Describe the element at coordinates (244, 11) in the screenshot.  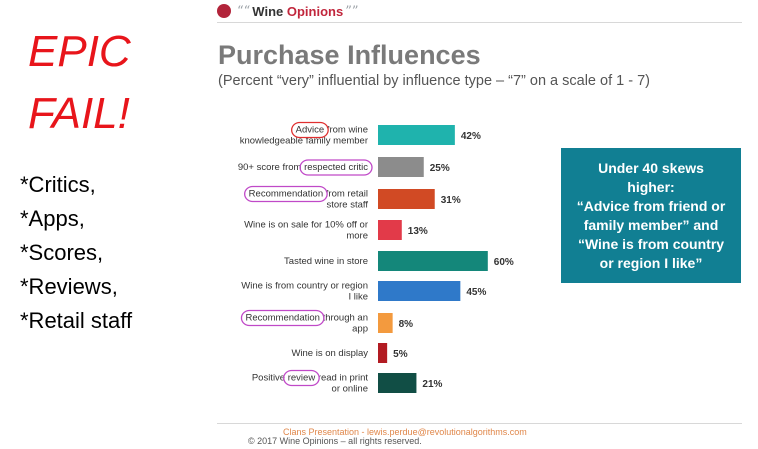
I see `logo-open-quote: ““` at that location.